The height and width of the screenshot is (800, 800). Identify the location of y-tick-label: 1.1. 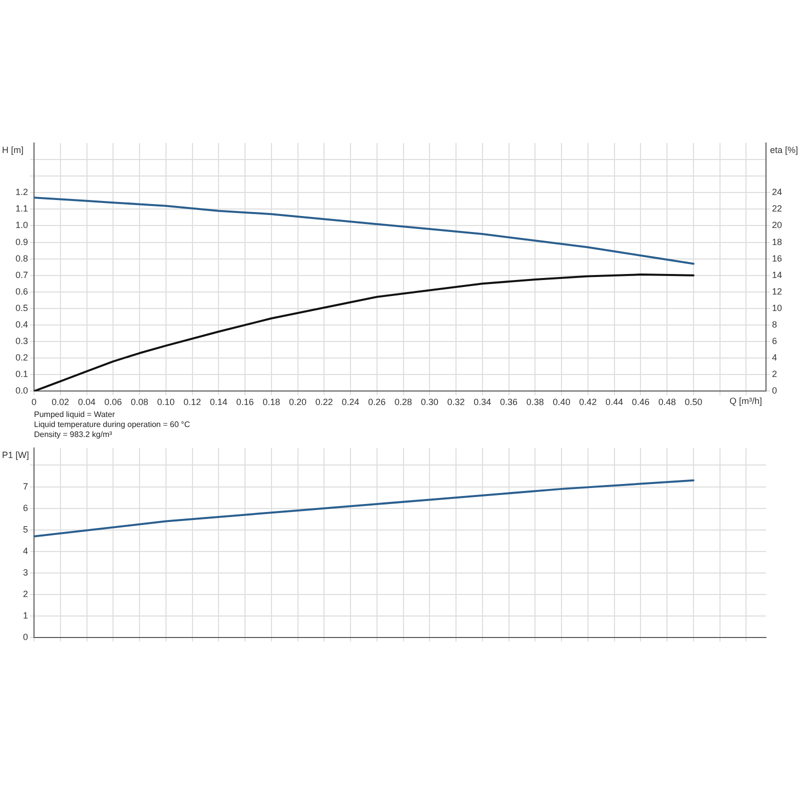
(21, 209).